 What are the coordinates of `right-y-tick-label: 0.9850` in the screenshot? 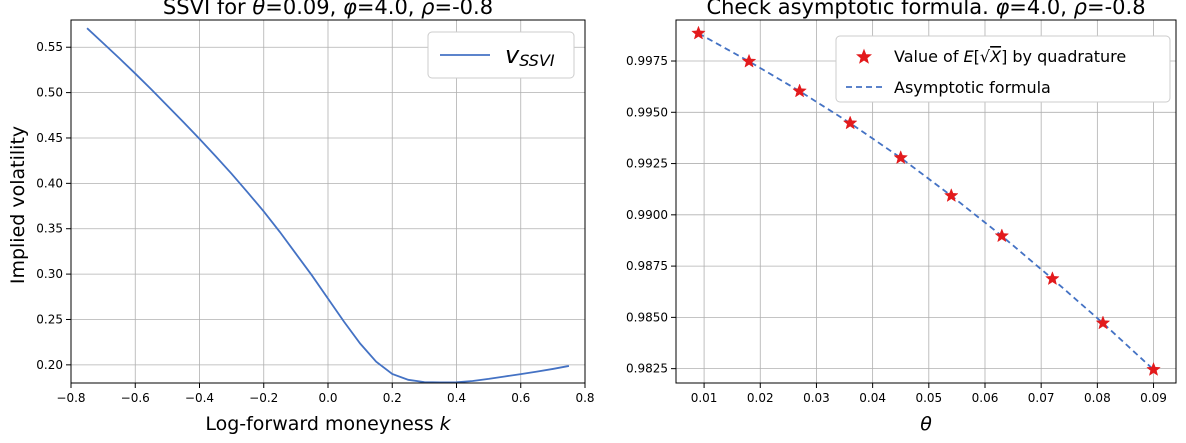 It's located at (647, 317).